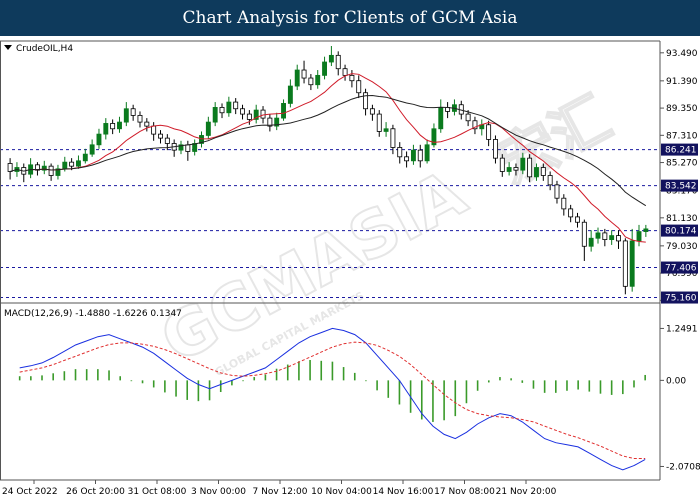 Image resolution: width=700 pixels, height=500 pixels. I want to click on x-tick-label: 14 Nov 16:00, so click(403, 492).